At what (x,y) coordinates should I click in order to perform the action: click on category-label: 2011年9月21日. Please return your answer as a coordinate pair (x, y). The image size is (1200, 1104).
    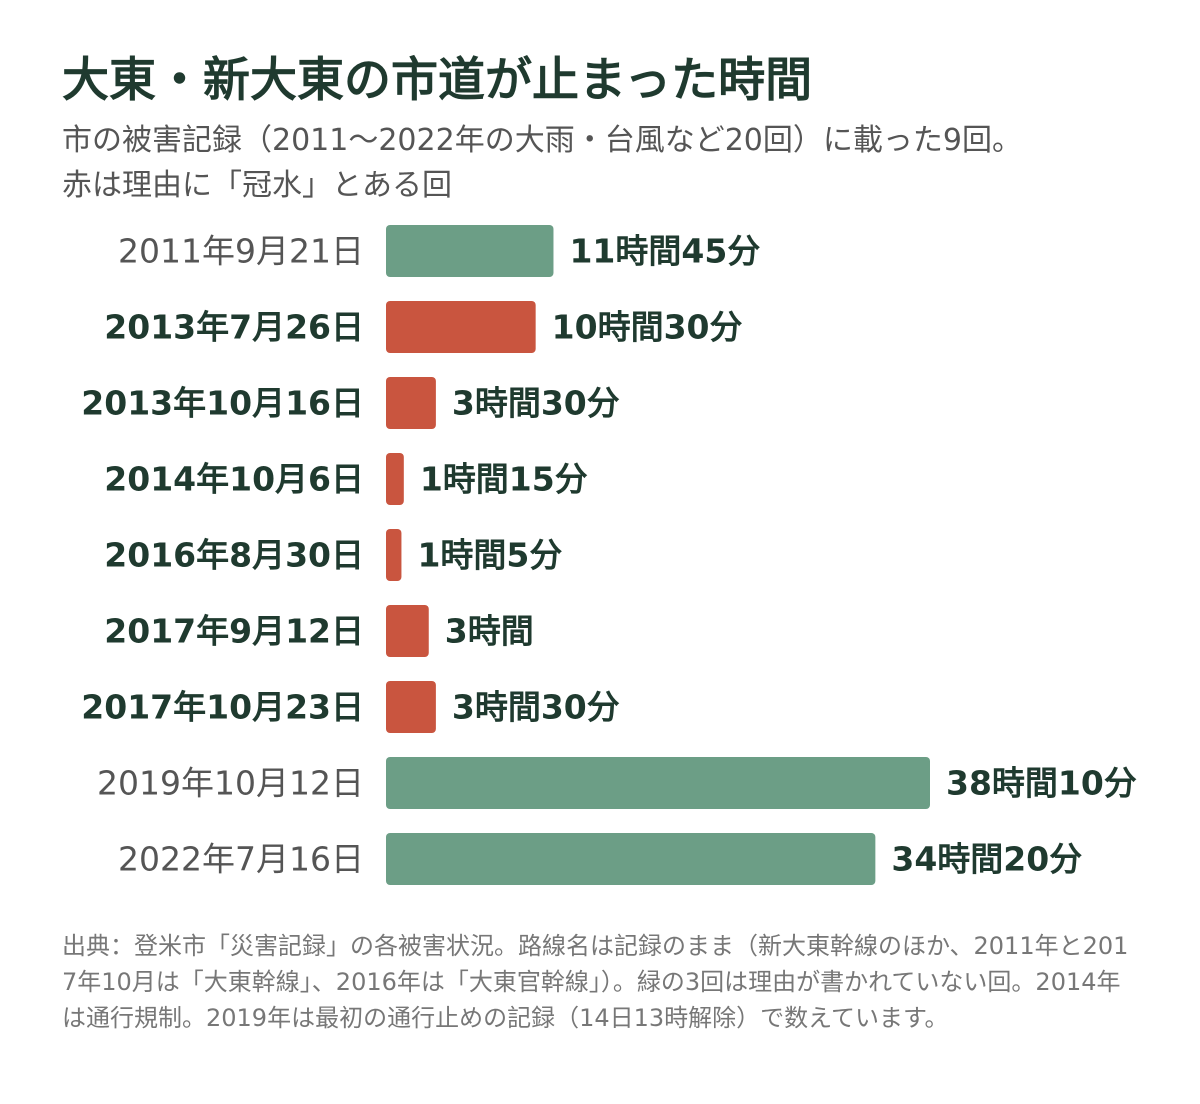
    Looking at the image, I should click on (241, 251).